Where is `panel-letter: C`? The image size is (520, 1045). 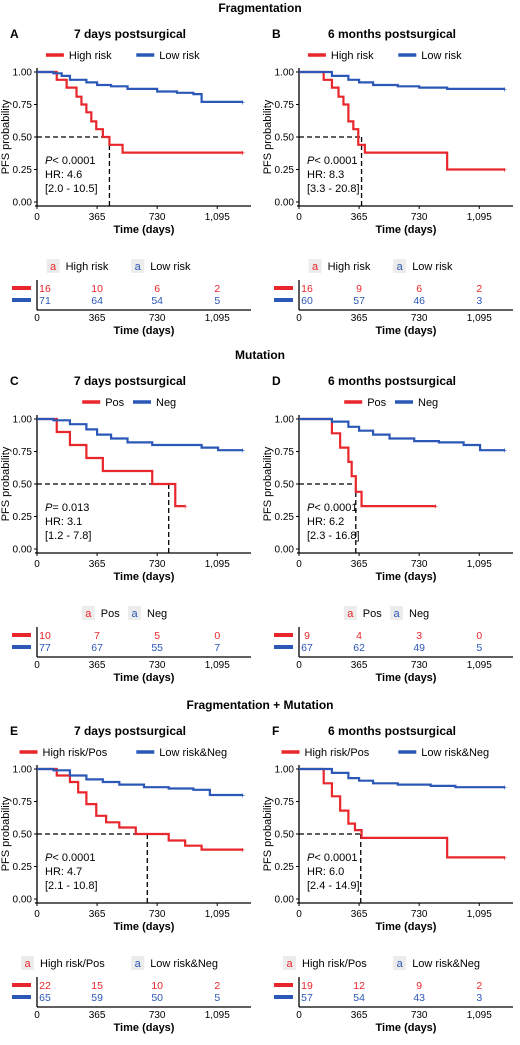 panel-letter: C is located at coordinates (14, 381).